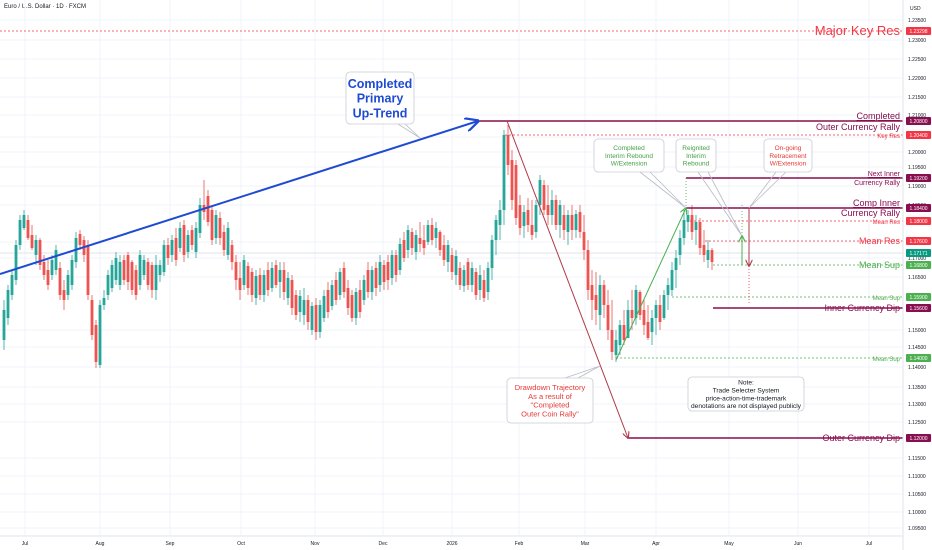 The width and height of the screenshot is (932, 550). What do you see at coordinates (451, 544) in the screenshot?
I see `time-tick-label: 2026` at bounding box center [451, 544].